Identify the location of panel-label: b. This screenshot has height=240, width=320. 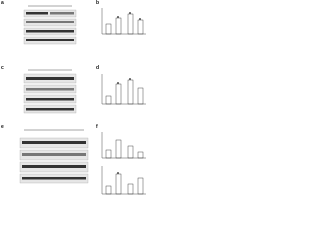
(97, 3).